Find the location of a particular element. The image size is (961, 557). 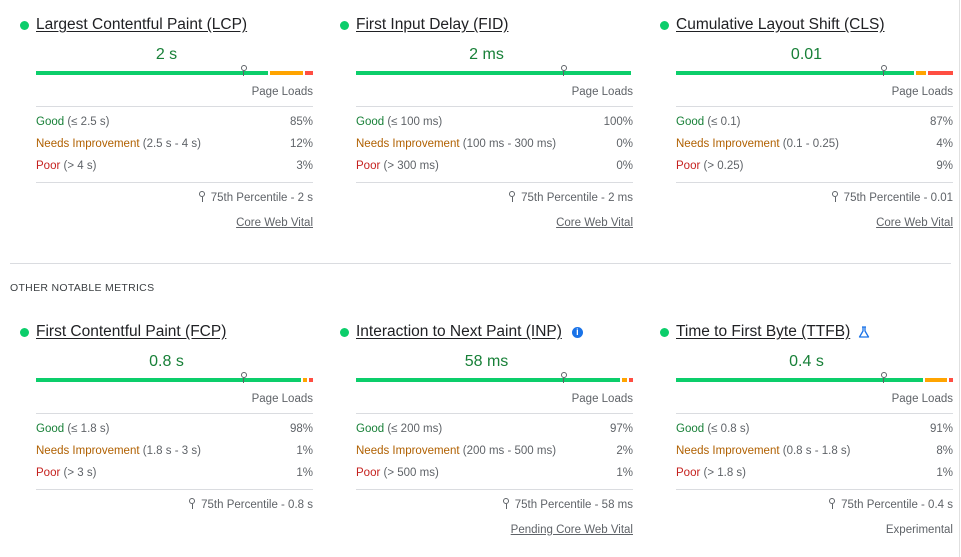

ni-label: Needs Improvement is located at coordinates (728, 144).